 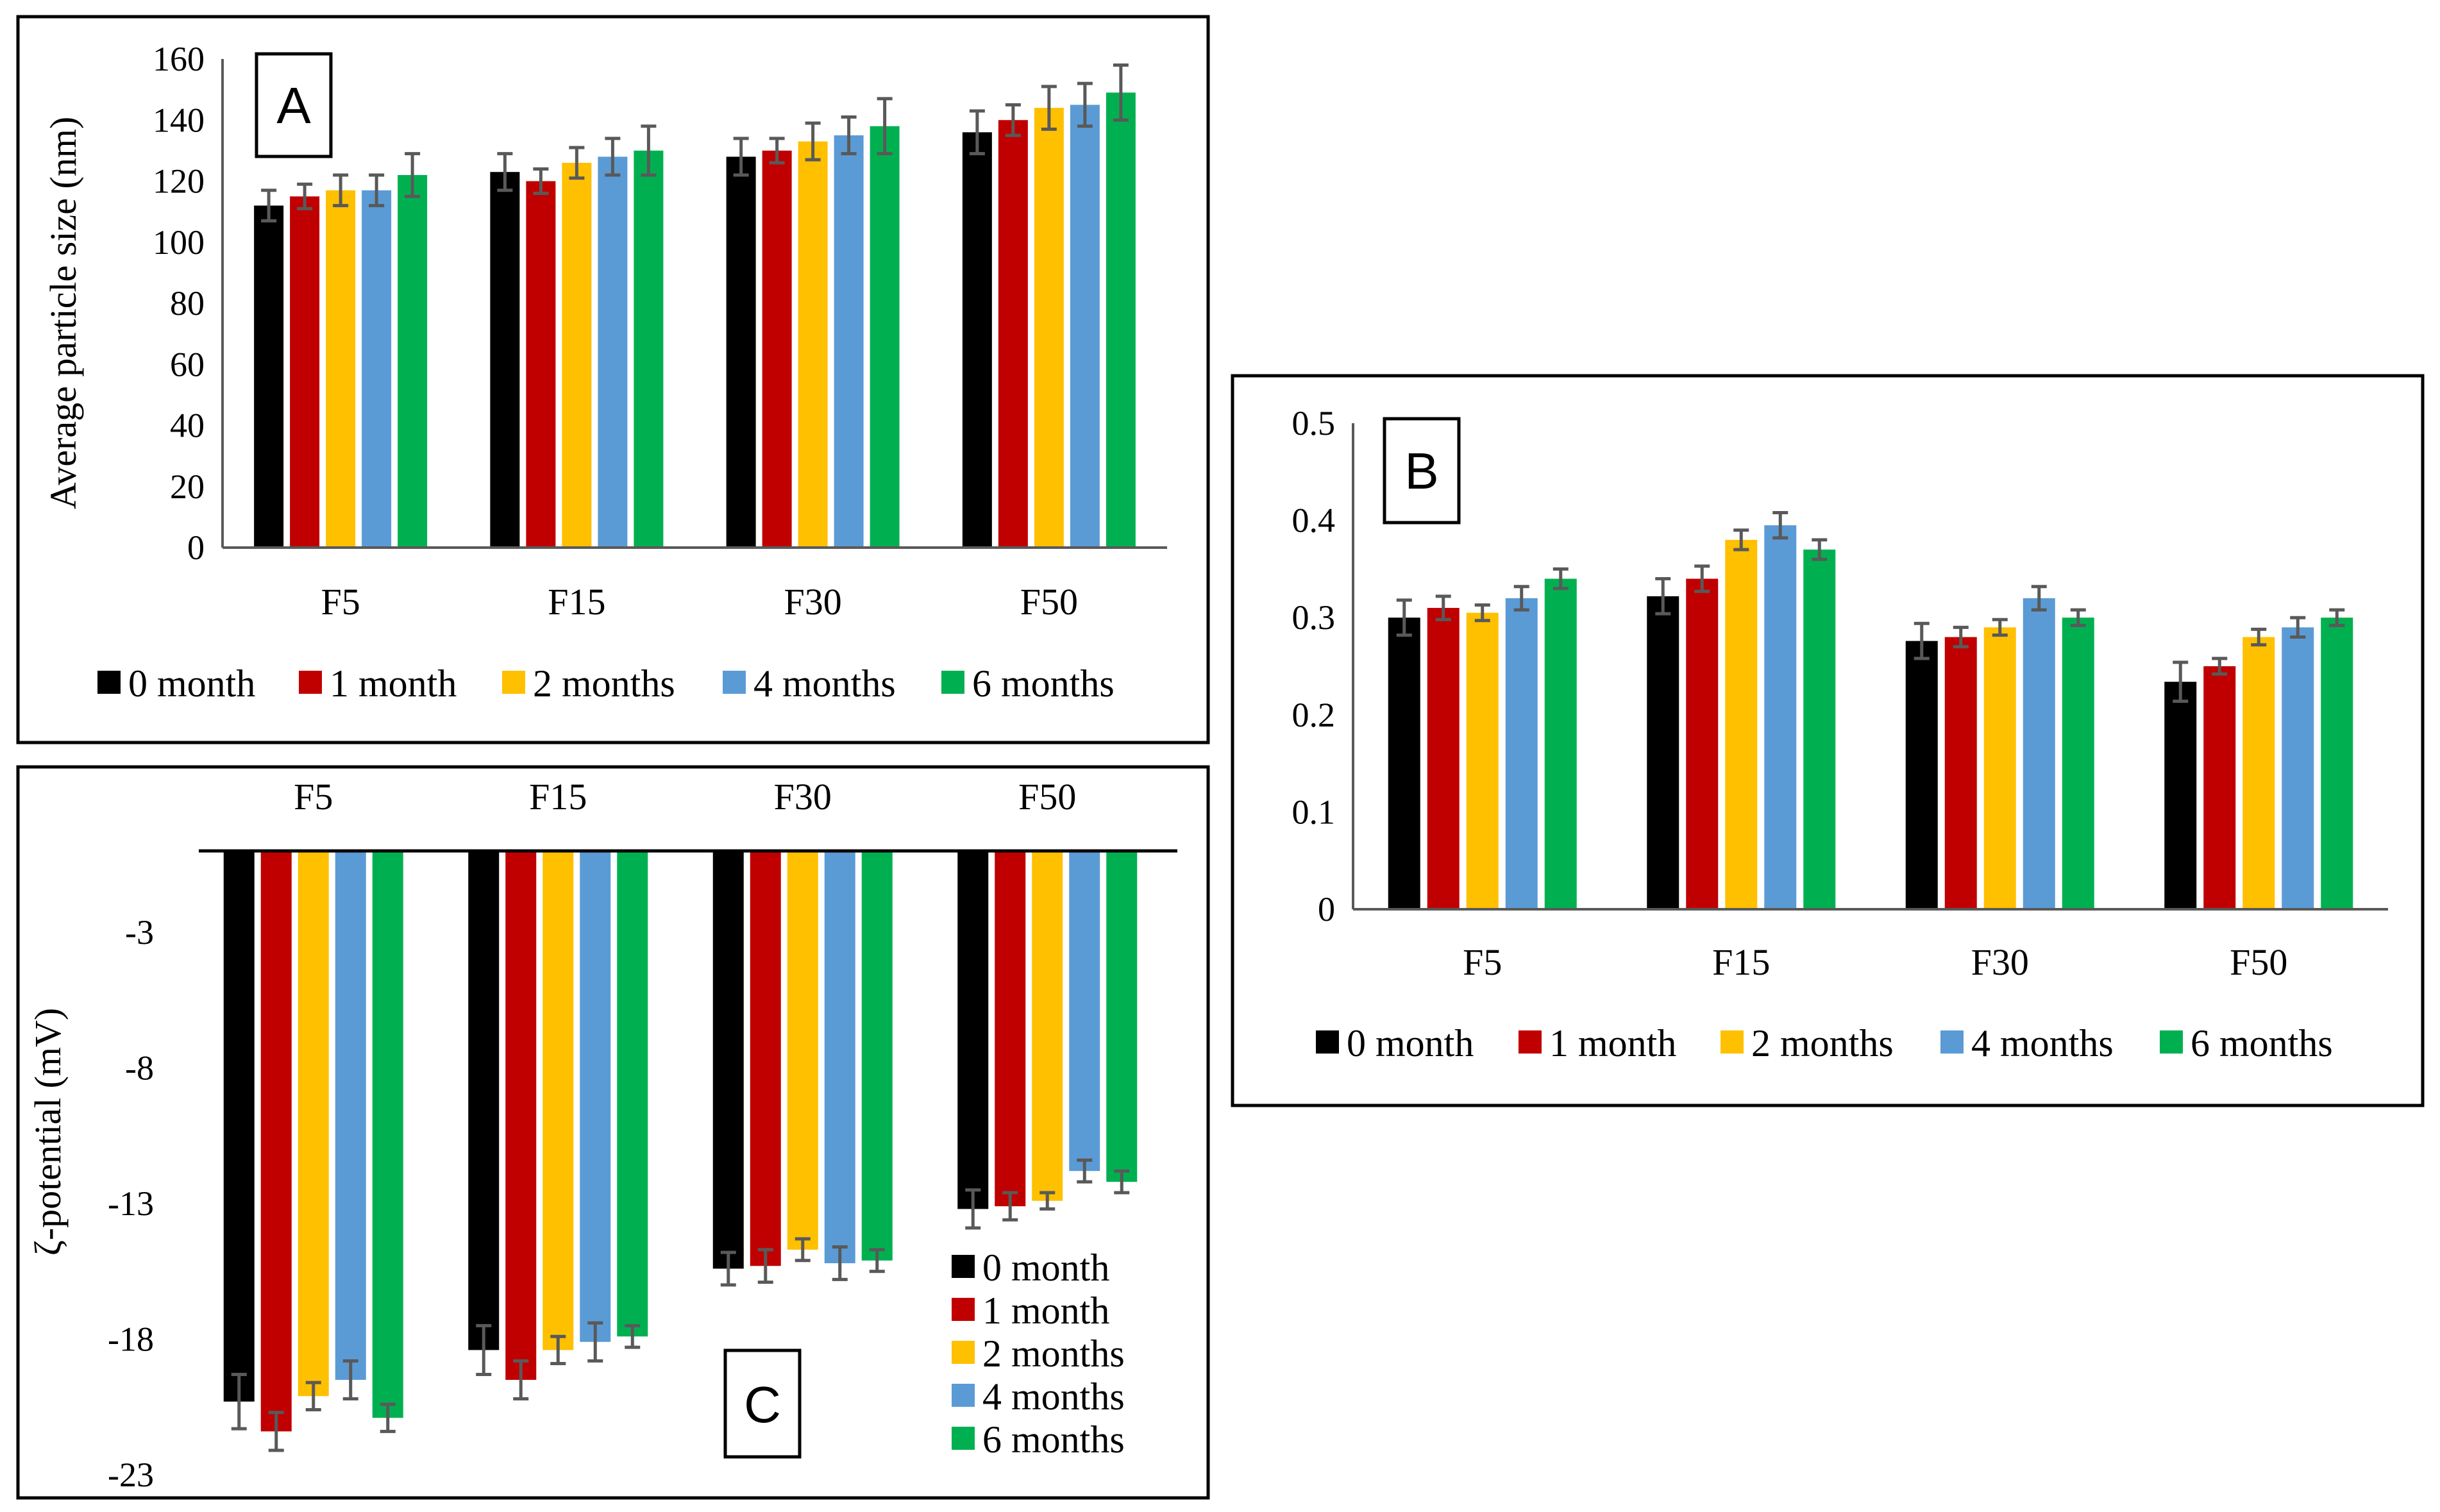 What do you see at coordinates (340, 602) in the screenshot?
I see `panel-a-x-tick: F5` at bounding box center [340, 602].